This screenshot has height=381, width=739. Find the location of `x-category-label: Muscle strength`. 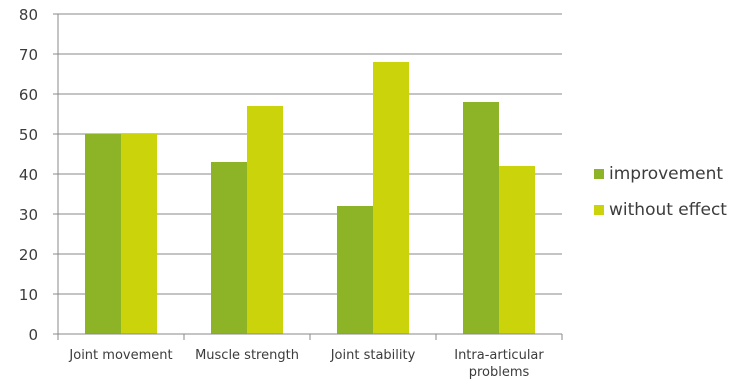

x-category-label: Muscle strength is located at coordinates (247, 355).